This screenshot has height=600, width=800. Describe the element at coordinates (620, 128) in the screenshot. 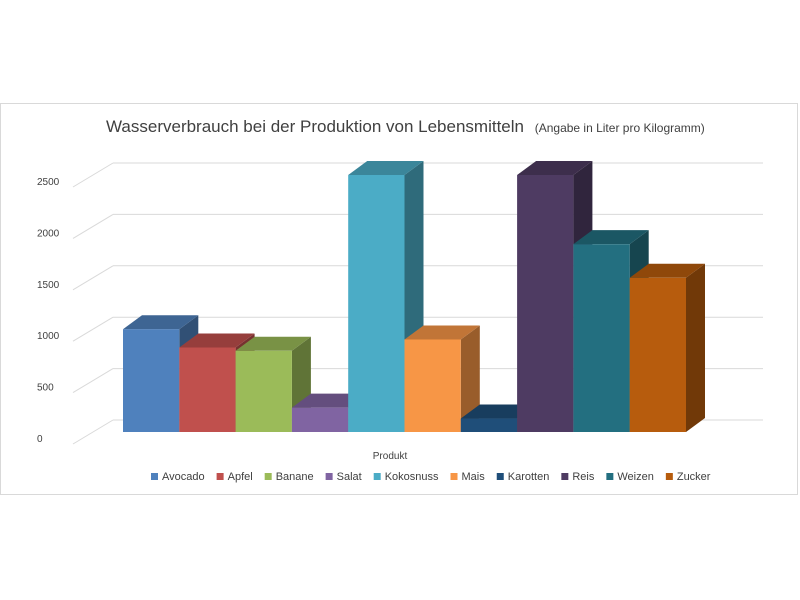

I see `chart-subtitle: (Angabe in Liter pro Kilogramm)` at that location.